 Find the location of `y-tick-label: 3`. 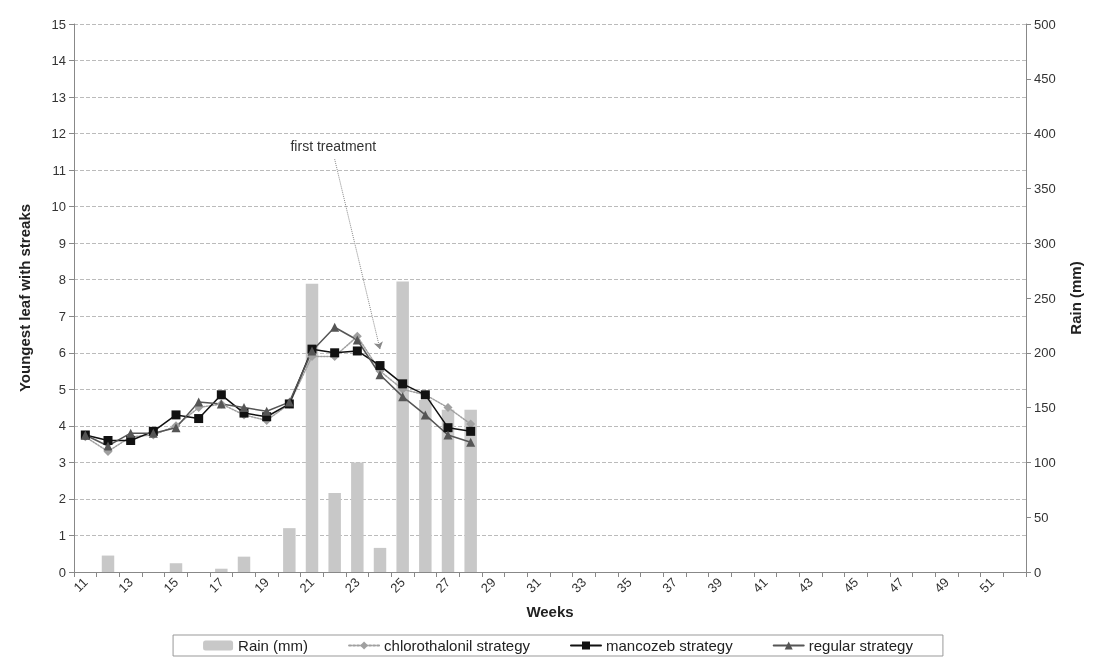

y-tick-label: 3 is located at coordinates (62, 462).